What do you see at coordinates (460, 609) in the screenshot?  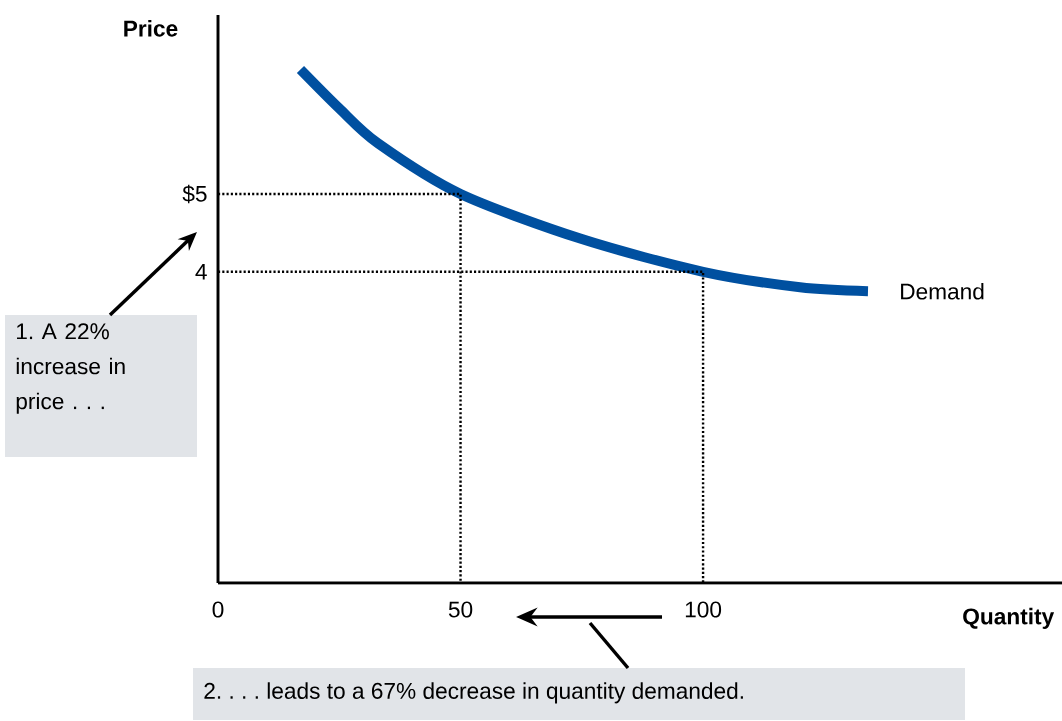 I see `x-tick-label: 50` at bounding box center [460, 609].